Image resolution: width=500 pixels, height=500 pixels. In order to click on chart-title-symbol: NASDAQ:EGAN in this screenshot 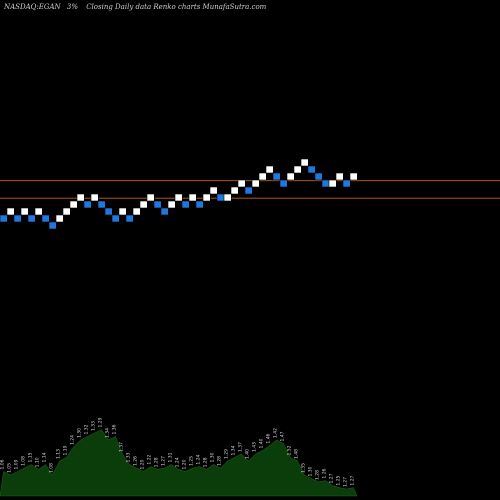, I will do `click(32, 7)`.